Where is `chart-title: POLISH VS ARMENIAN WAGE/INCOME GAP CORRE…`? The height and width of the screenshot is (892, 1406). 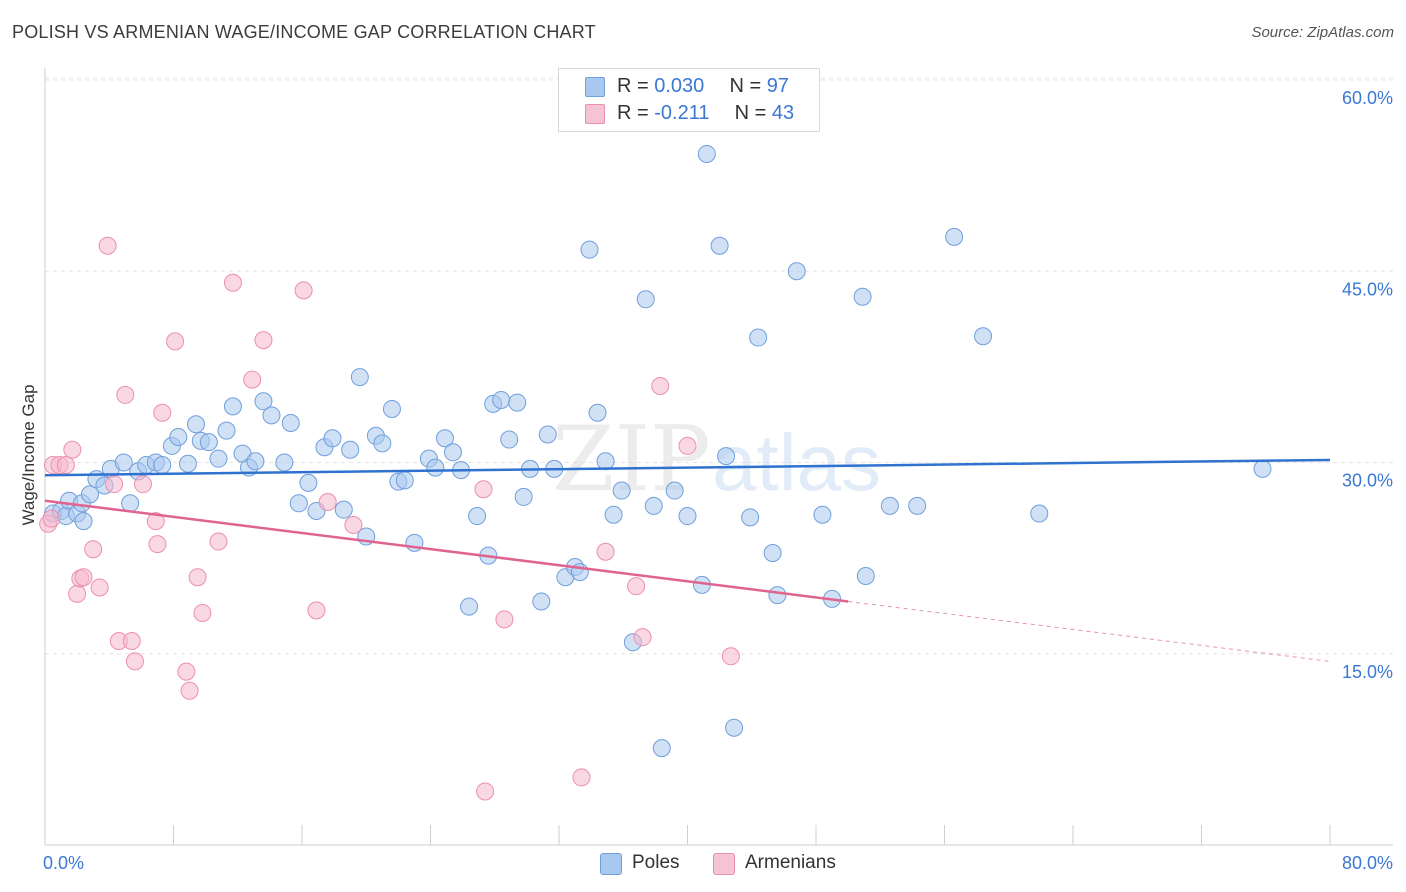 chart-title: POLISH VS ARMENIAN WAGE/INCOME GAP CORRE… is located at coordinates (304, 32).